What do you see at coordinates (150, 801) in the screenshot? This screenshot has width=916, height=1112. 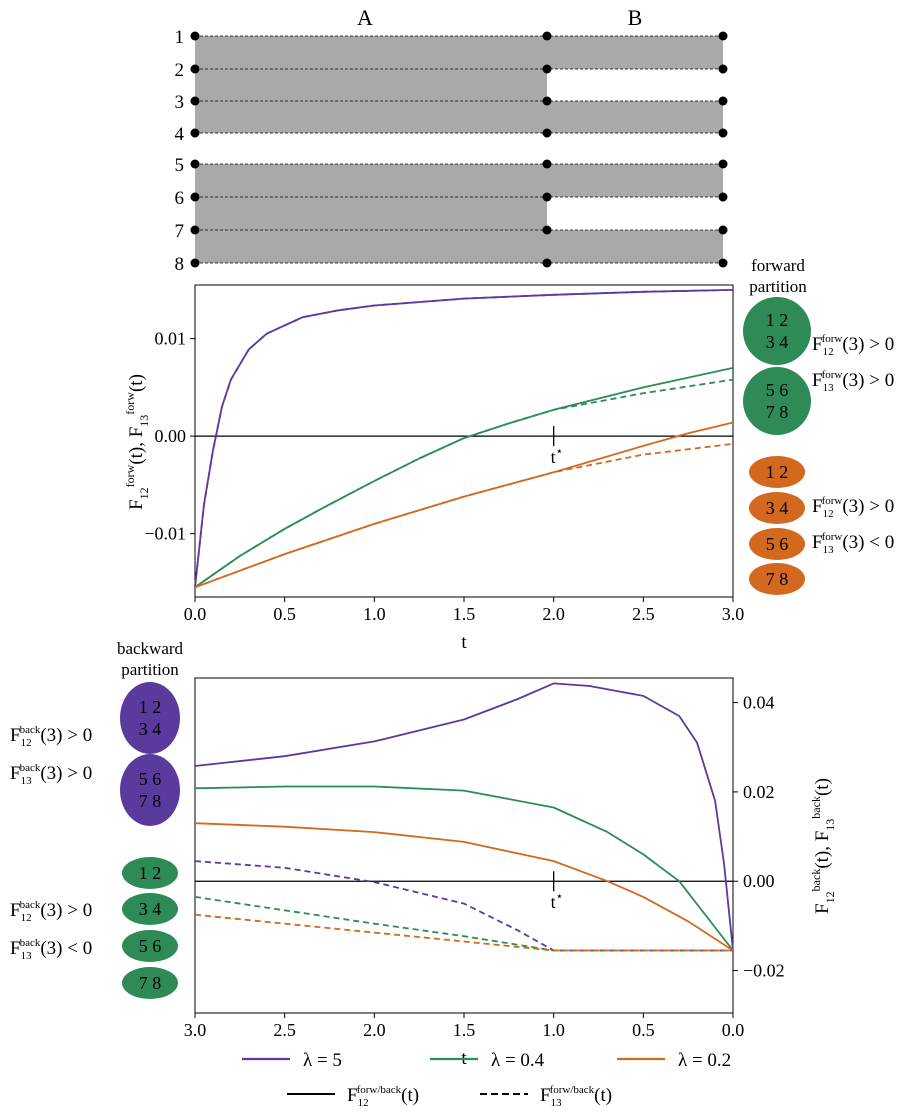 I see `backward-group-5678-label-2: 7 8` at bounding box center [150, 801].